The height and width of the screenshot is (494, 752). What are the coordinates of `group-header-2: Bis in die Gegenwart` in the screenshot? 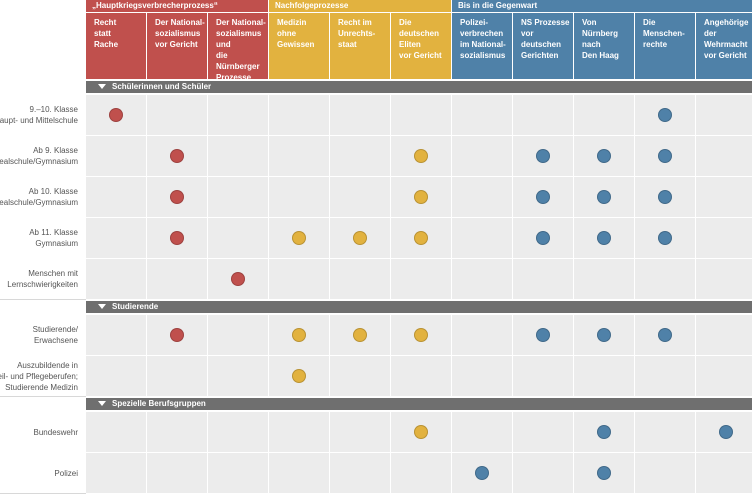 It's located at (602, 6).